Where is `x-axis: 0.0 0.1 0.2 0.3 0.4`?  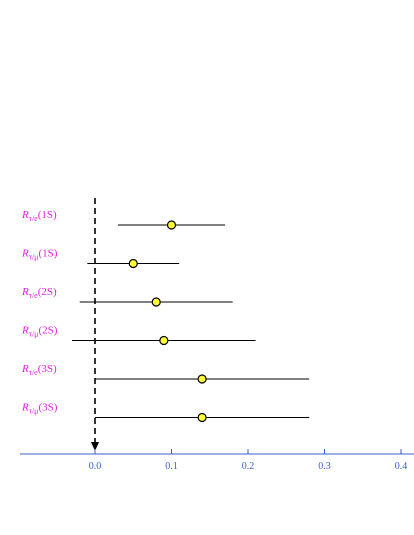
x-axis: 0.0 0.1 0.2 0.3 0.4 is located at coordinates (217, 460).